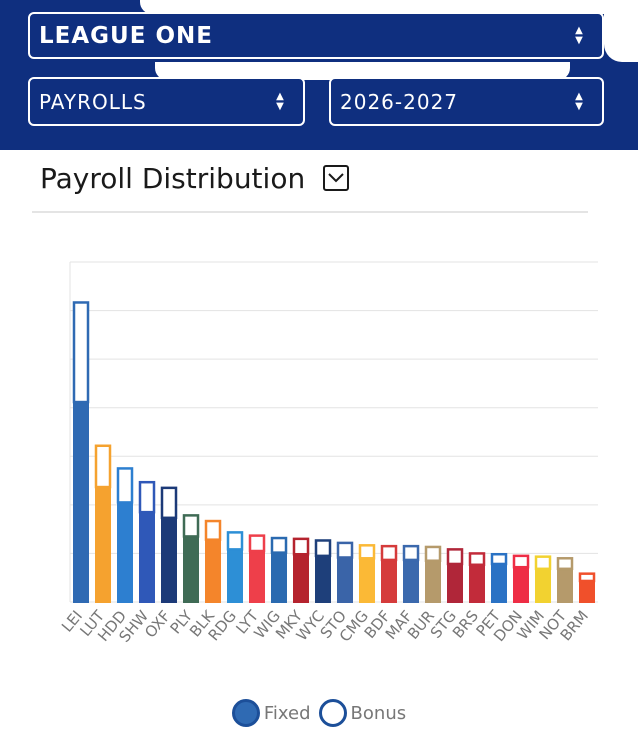  What do you see at coordinates (378, 713) in the screenshot?
I see `legend-label-bonus: Bonus` at bounding box center [378, 713].